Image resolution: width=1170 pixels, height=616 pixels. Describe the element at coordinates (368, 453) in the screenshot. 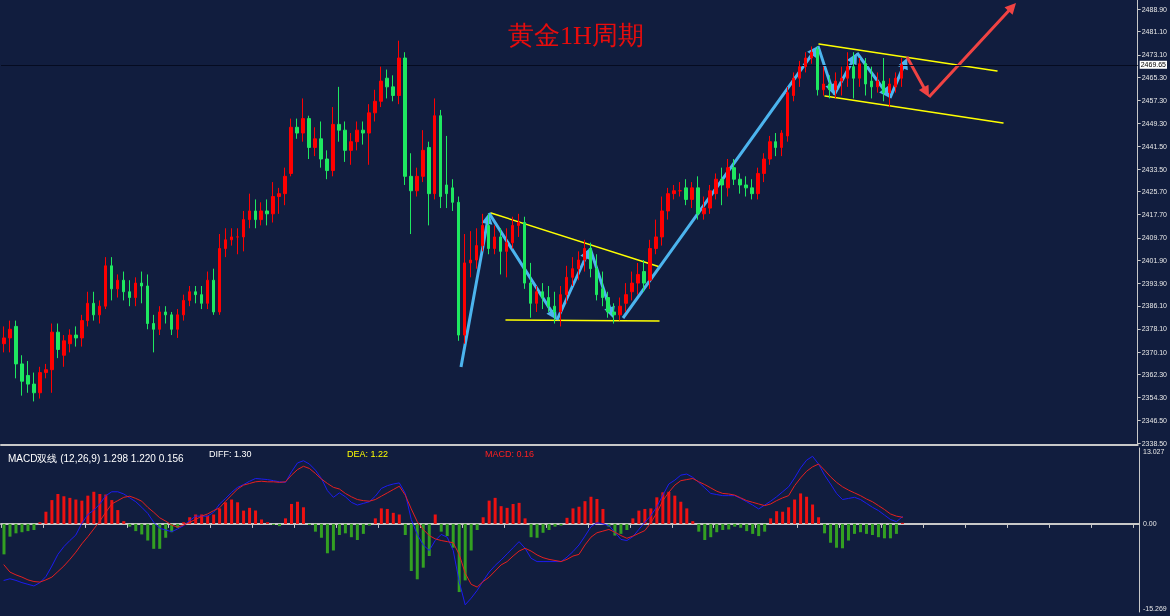

I see `annotation: DEA: 1.22` at that location.